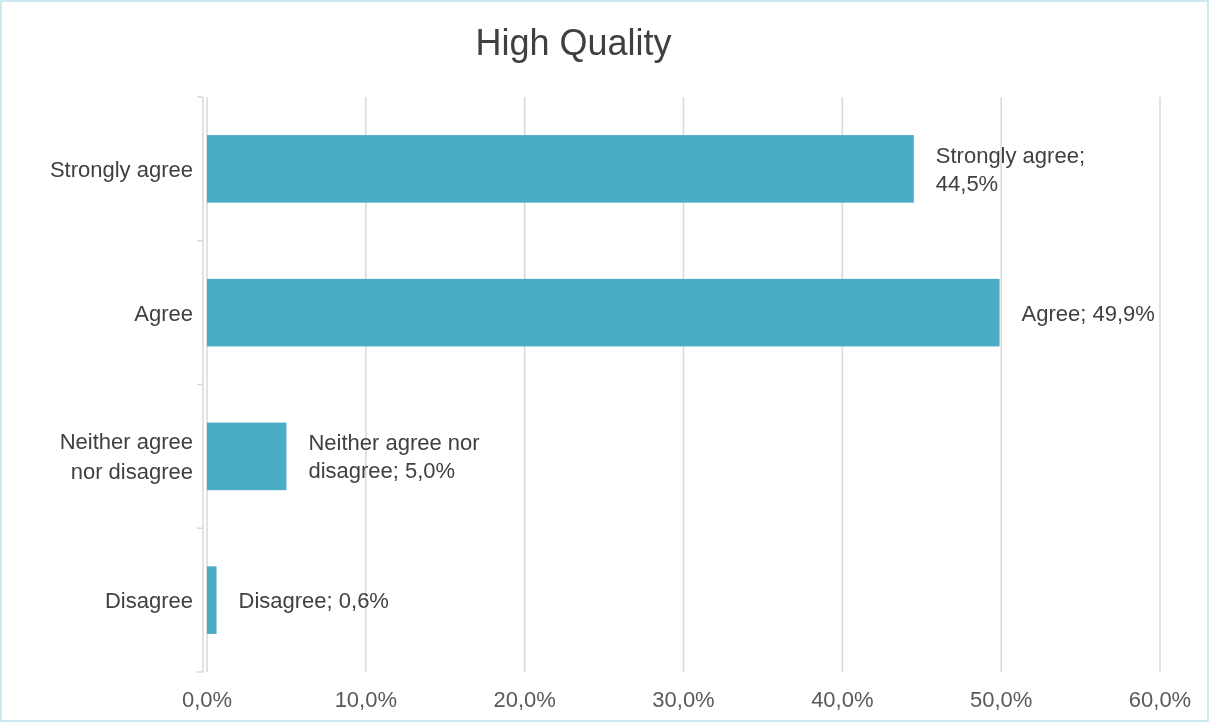 This screenshot has height=722, width=1209. What do you see at coordinates (1001, 699) in the screenshot?
I see `x-tick-label: 50,0%` at bounding box center [1001, 699].